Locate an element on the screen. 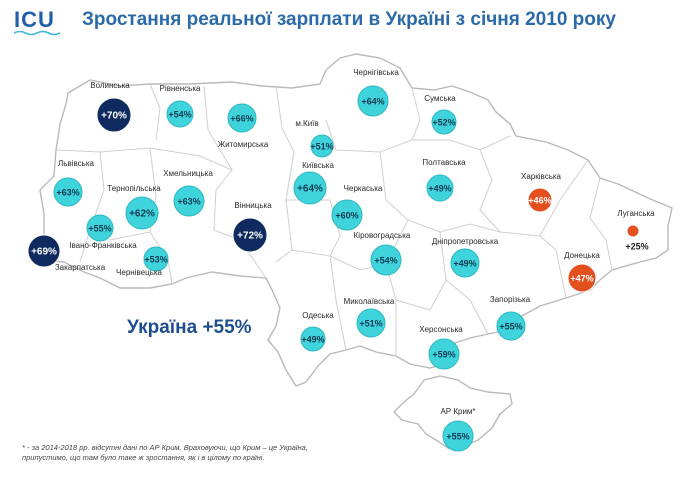 Image resolution: width=690 pixels, height=486 pixels. region-25-marker is located at coordinates (458, 436).